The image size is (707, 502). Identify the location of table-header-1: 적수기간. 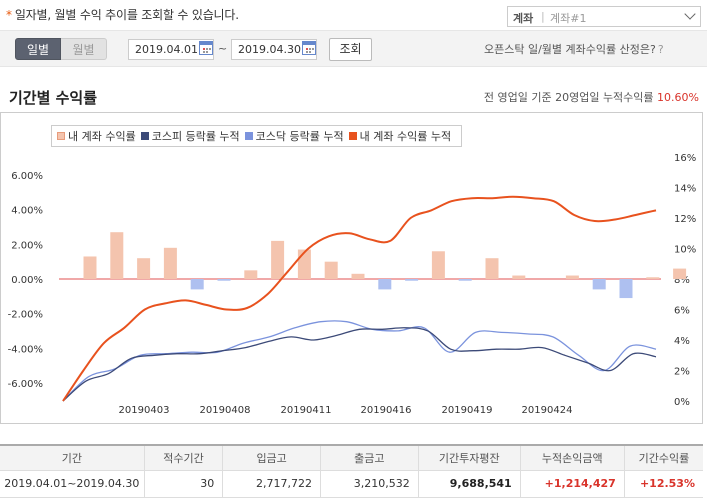
(183, 457).